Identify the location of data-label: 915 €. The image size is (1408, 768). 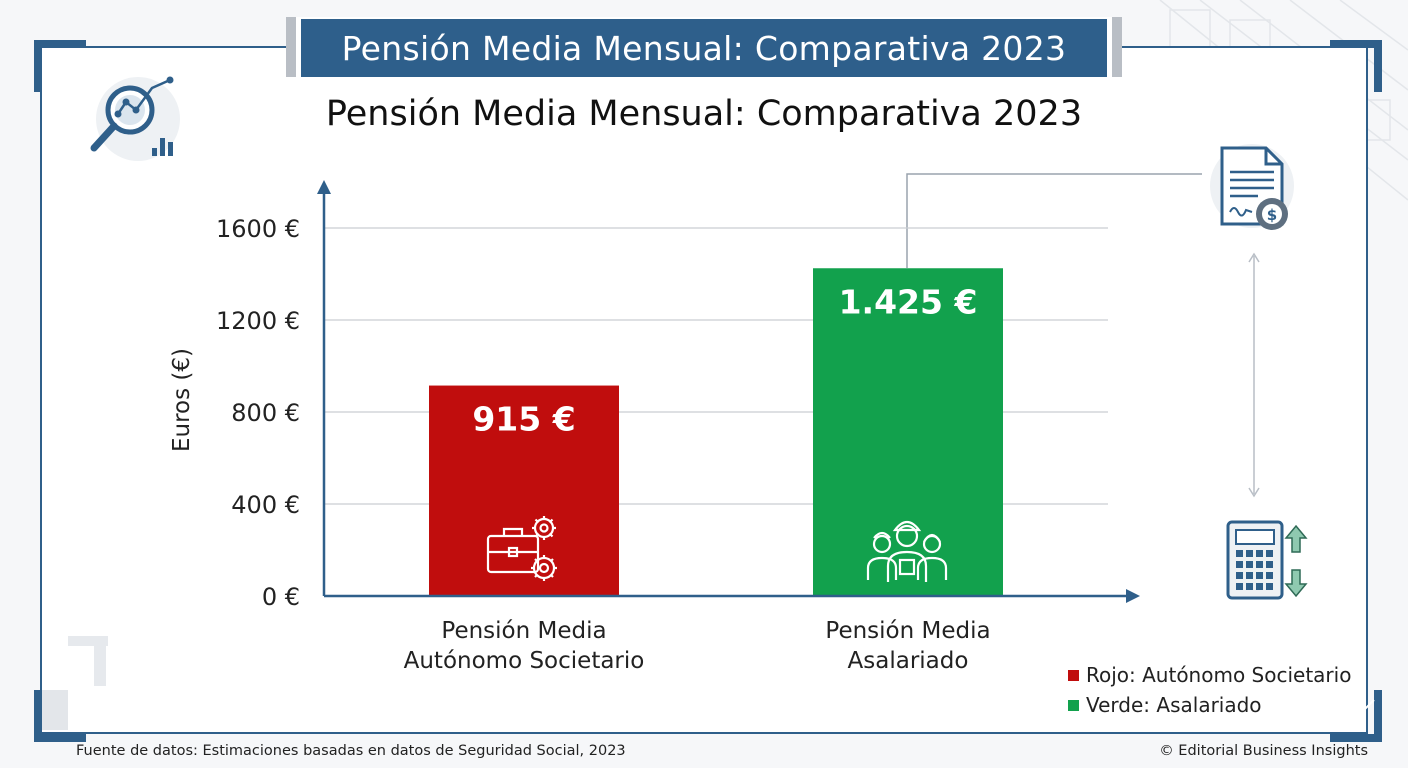
(523, 419).